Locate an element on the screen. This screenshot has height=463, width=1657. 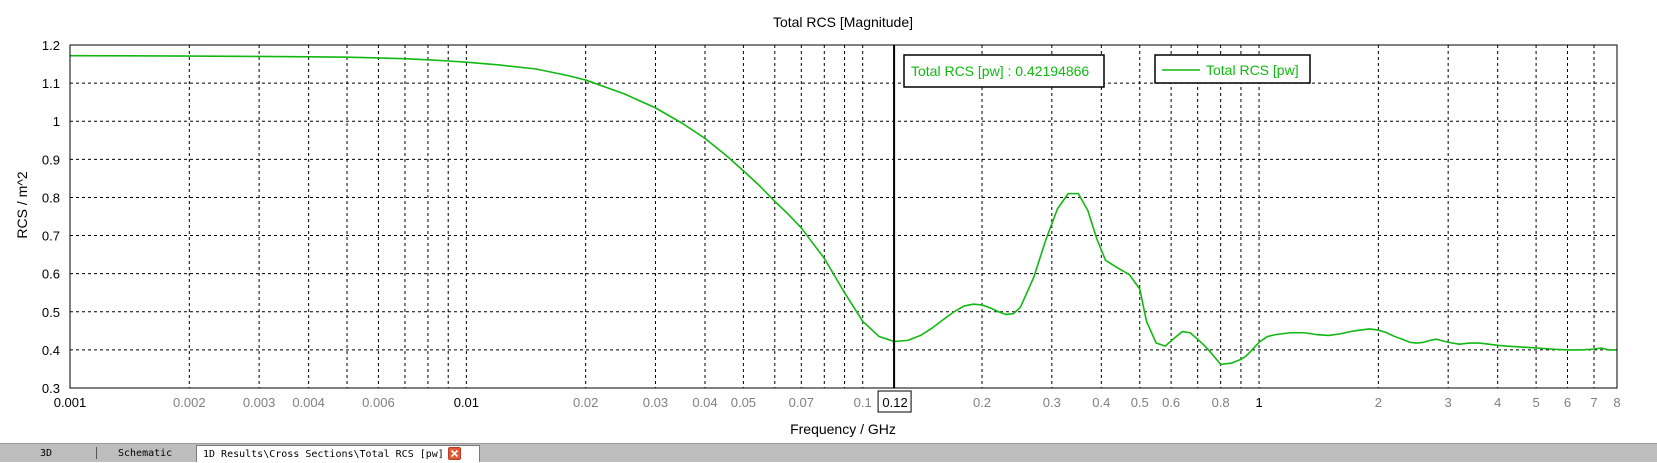
x-tick-label-minor: 0.07 is located at coordinates (801, 402).